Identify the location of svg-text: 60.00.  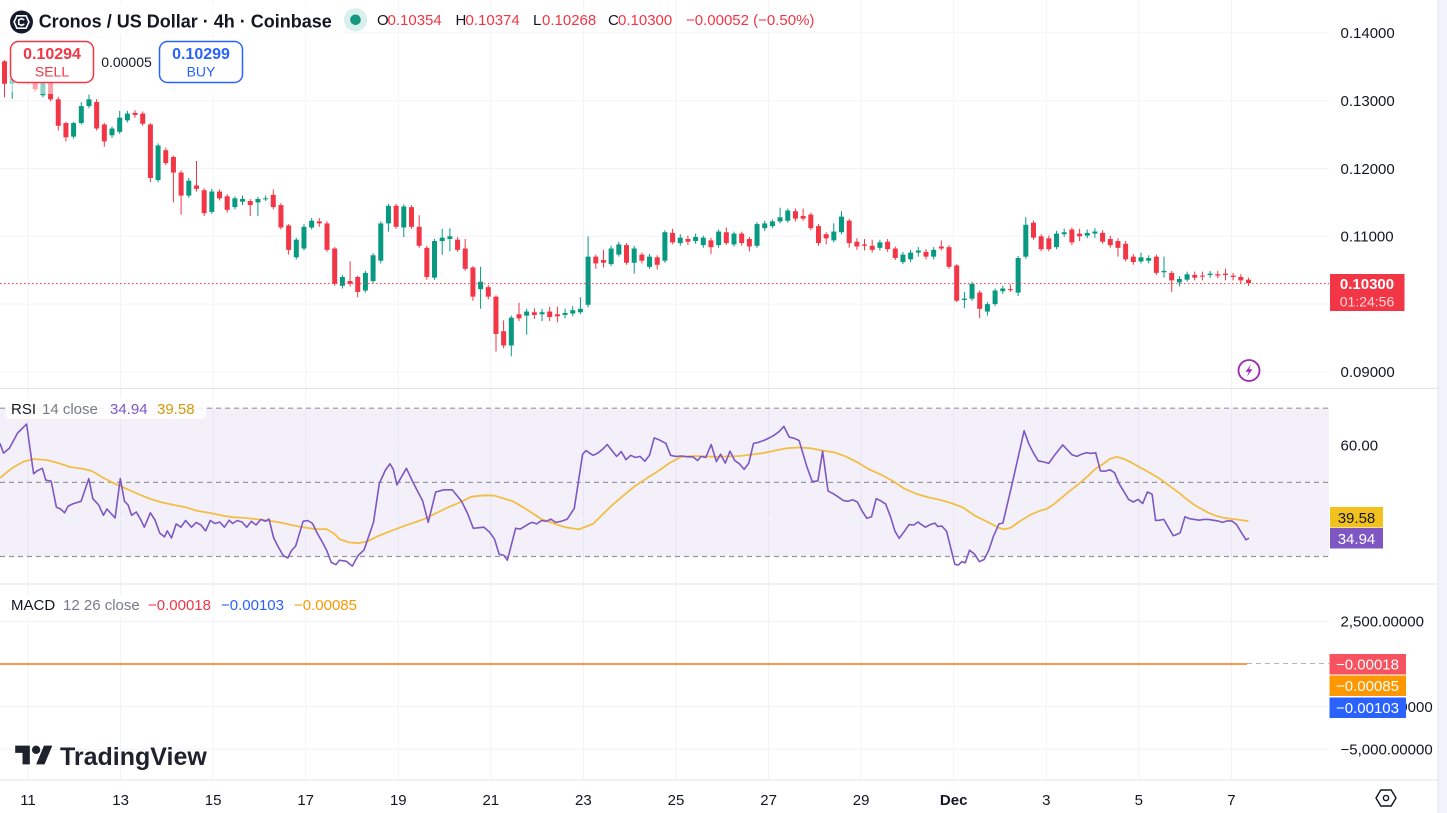
(1360, 446).